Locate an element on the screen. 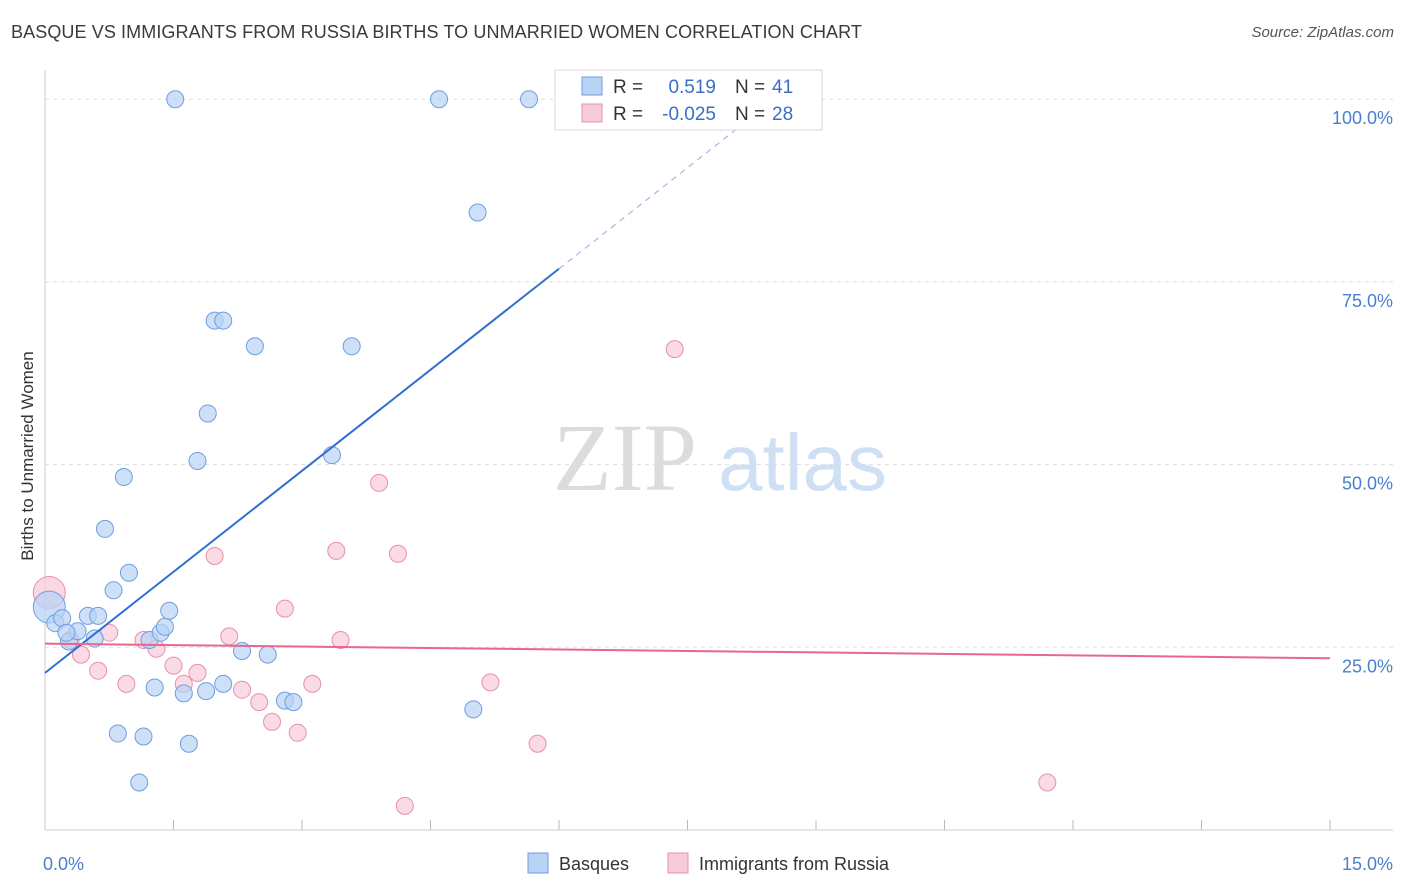  y-axis-label: Births to Unmarried Women is located at coordinates (27, 455).